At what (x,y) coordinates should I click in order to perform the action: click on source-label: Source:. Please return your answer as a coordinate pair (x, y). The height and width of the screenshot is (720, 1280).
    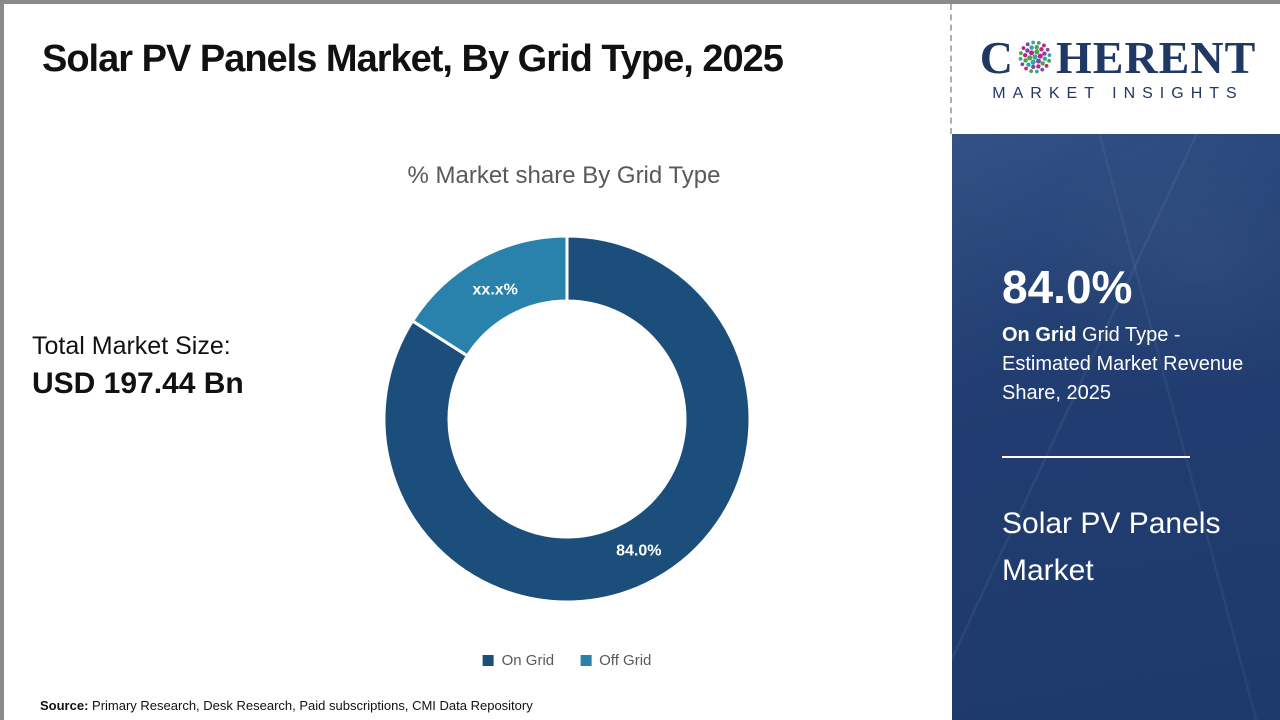
    Looking at the image, I should click on (64, 705).